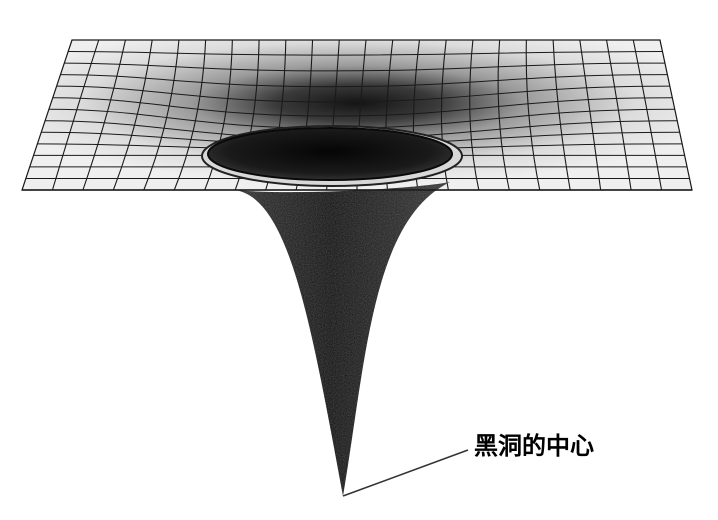  I want to click on black-hole-center-label: 黑洞的中心, so click(534, 446).